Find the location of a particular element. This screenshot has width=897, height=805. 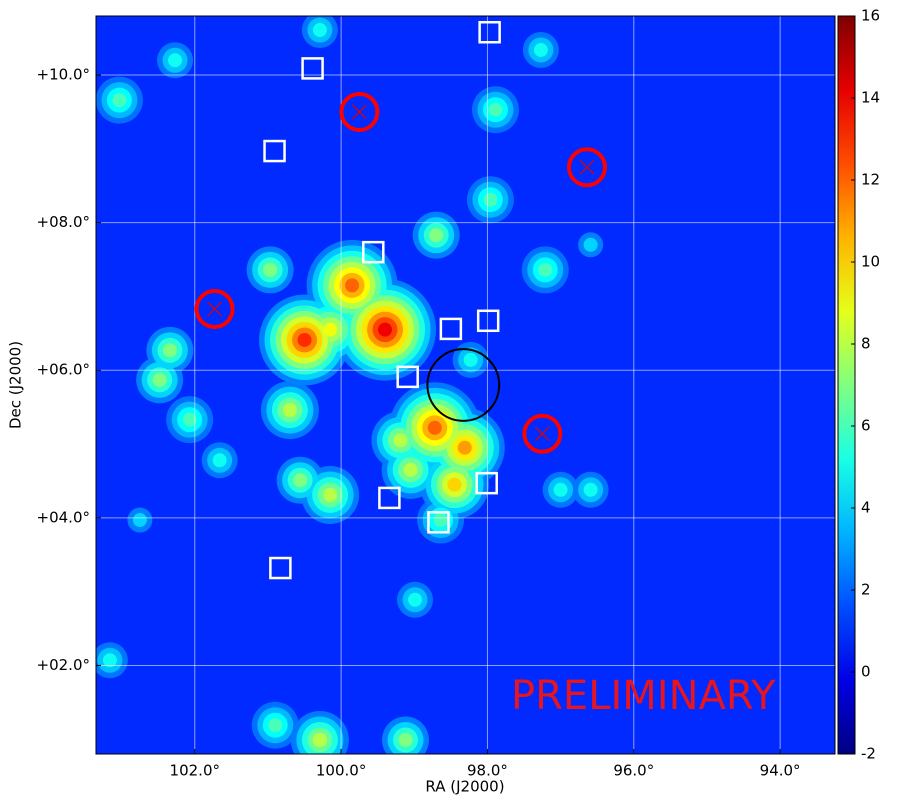

x-tick-label: 100.0° is located at coordinates (341, 771).